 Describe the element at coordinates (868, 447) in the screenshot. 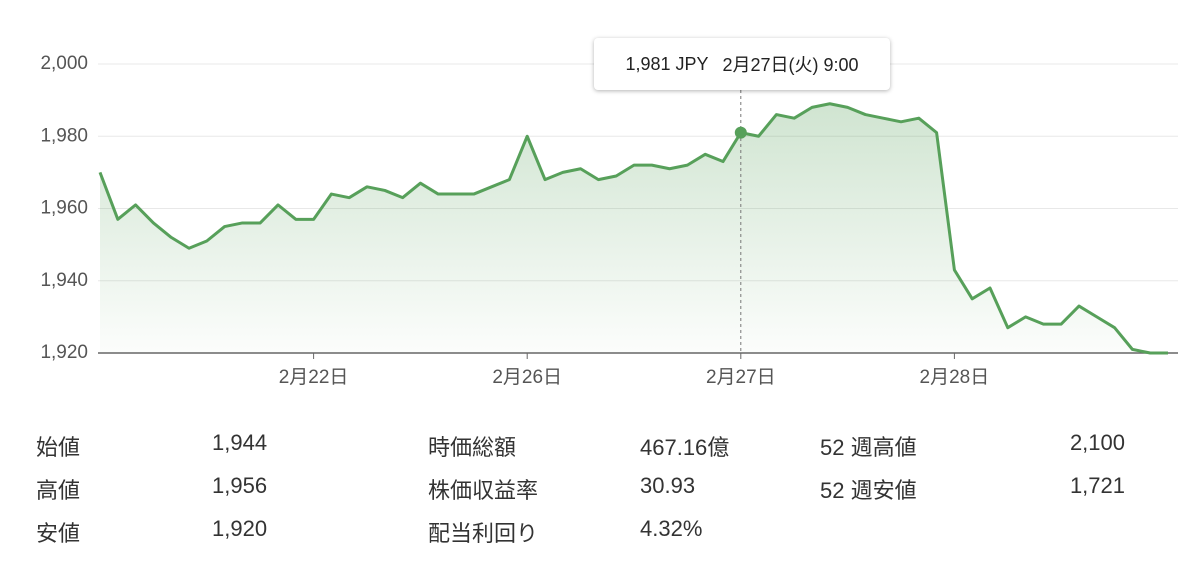

I see `stat-label: 52 週高値` at that location.